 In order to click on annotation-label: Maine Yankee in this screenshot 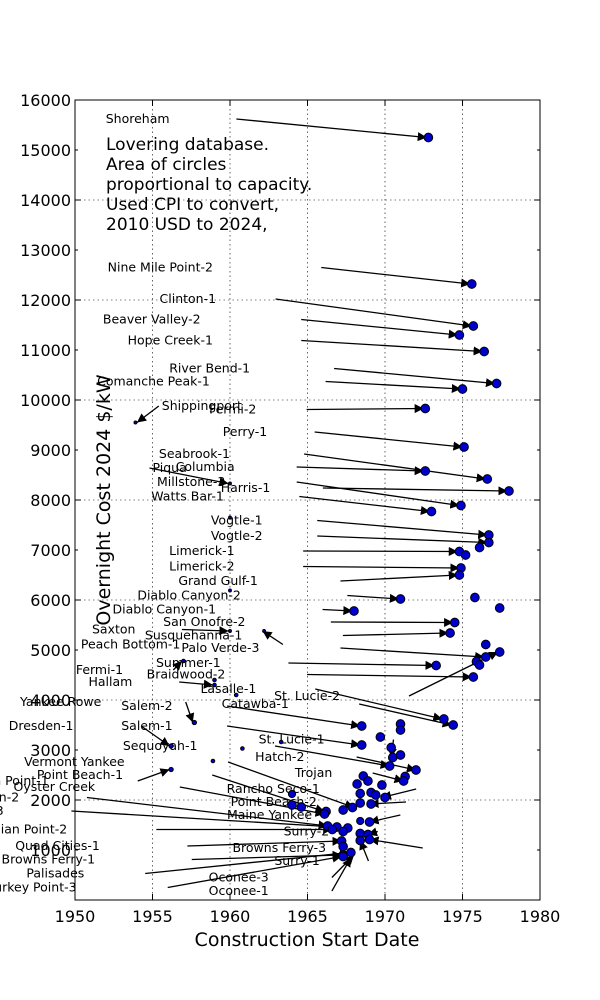, I will do `click(269, 814)`.